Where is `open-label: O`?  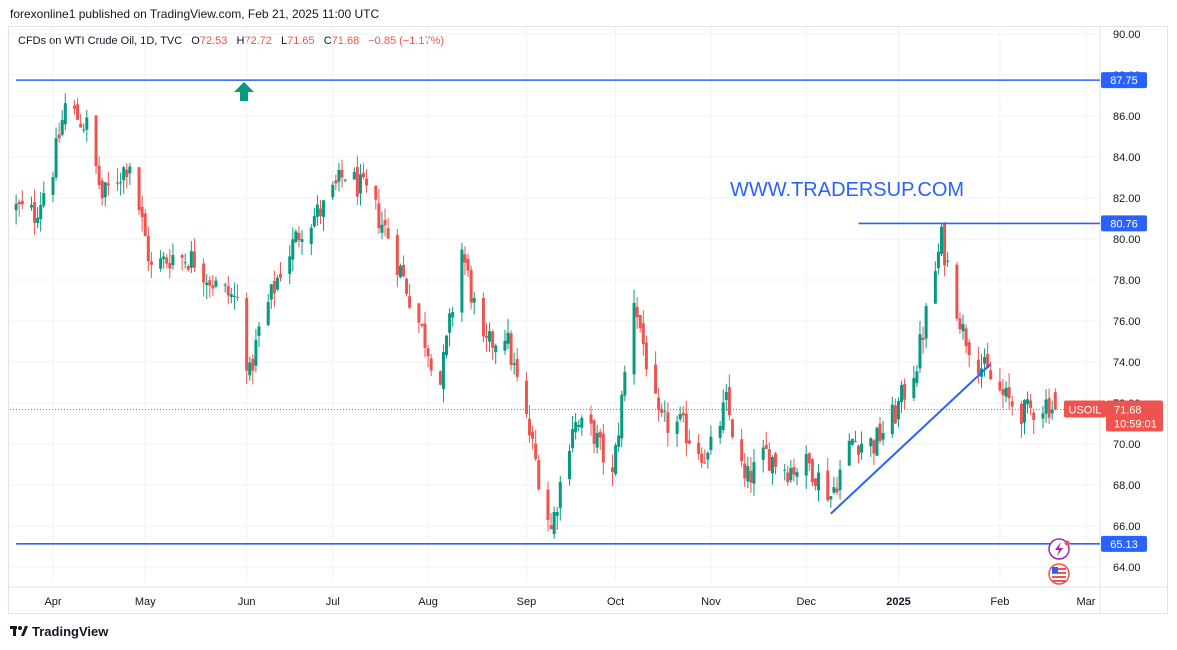
open-label: O is located at coordinates (195, 41).